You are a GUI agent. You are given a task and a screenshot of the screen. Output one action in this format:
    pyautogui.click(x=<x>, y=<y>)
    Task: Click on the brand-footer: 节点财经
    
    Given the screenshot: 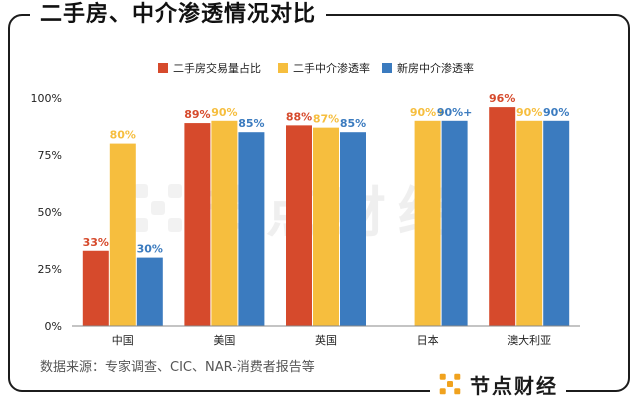 What is the action you would take?
    pyautogui.click(x=498, y=384)
    